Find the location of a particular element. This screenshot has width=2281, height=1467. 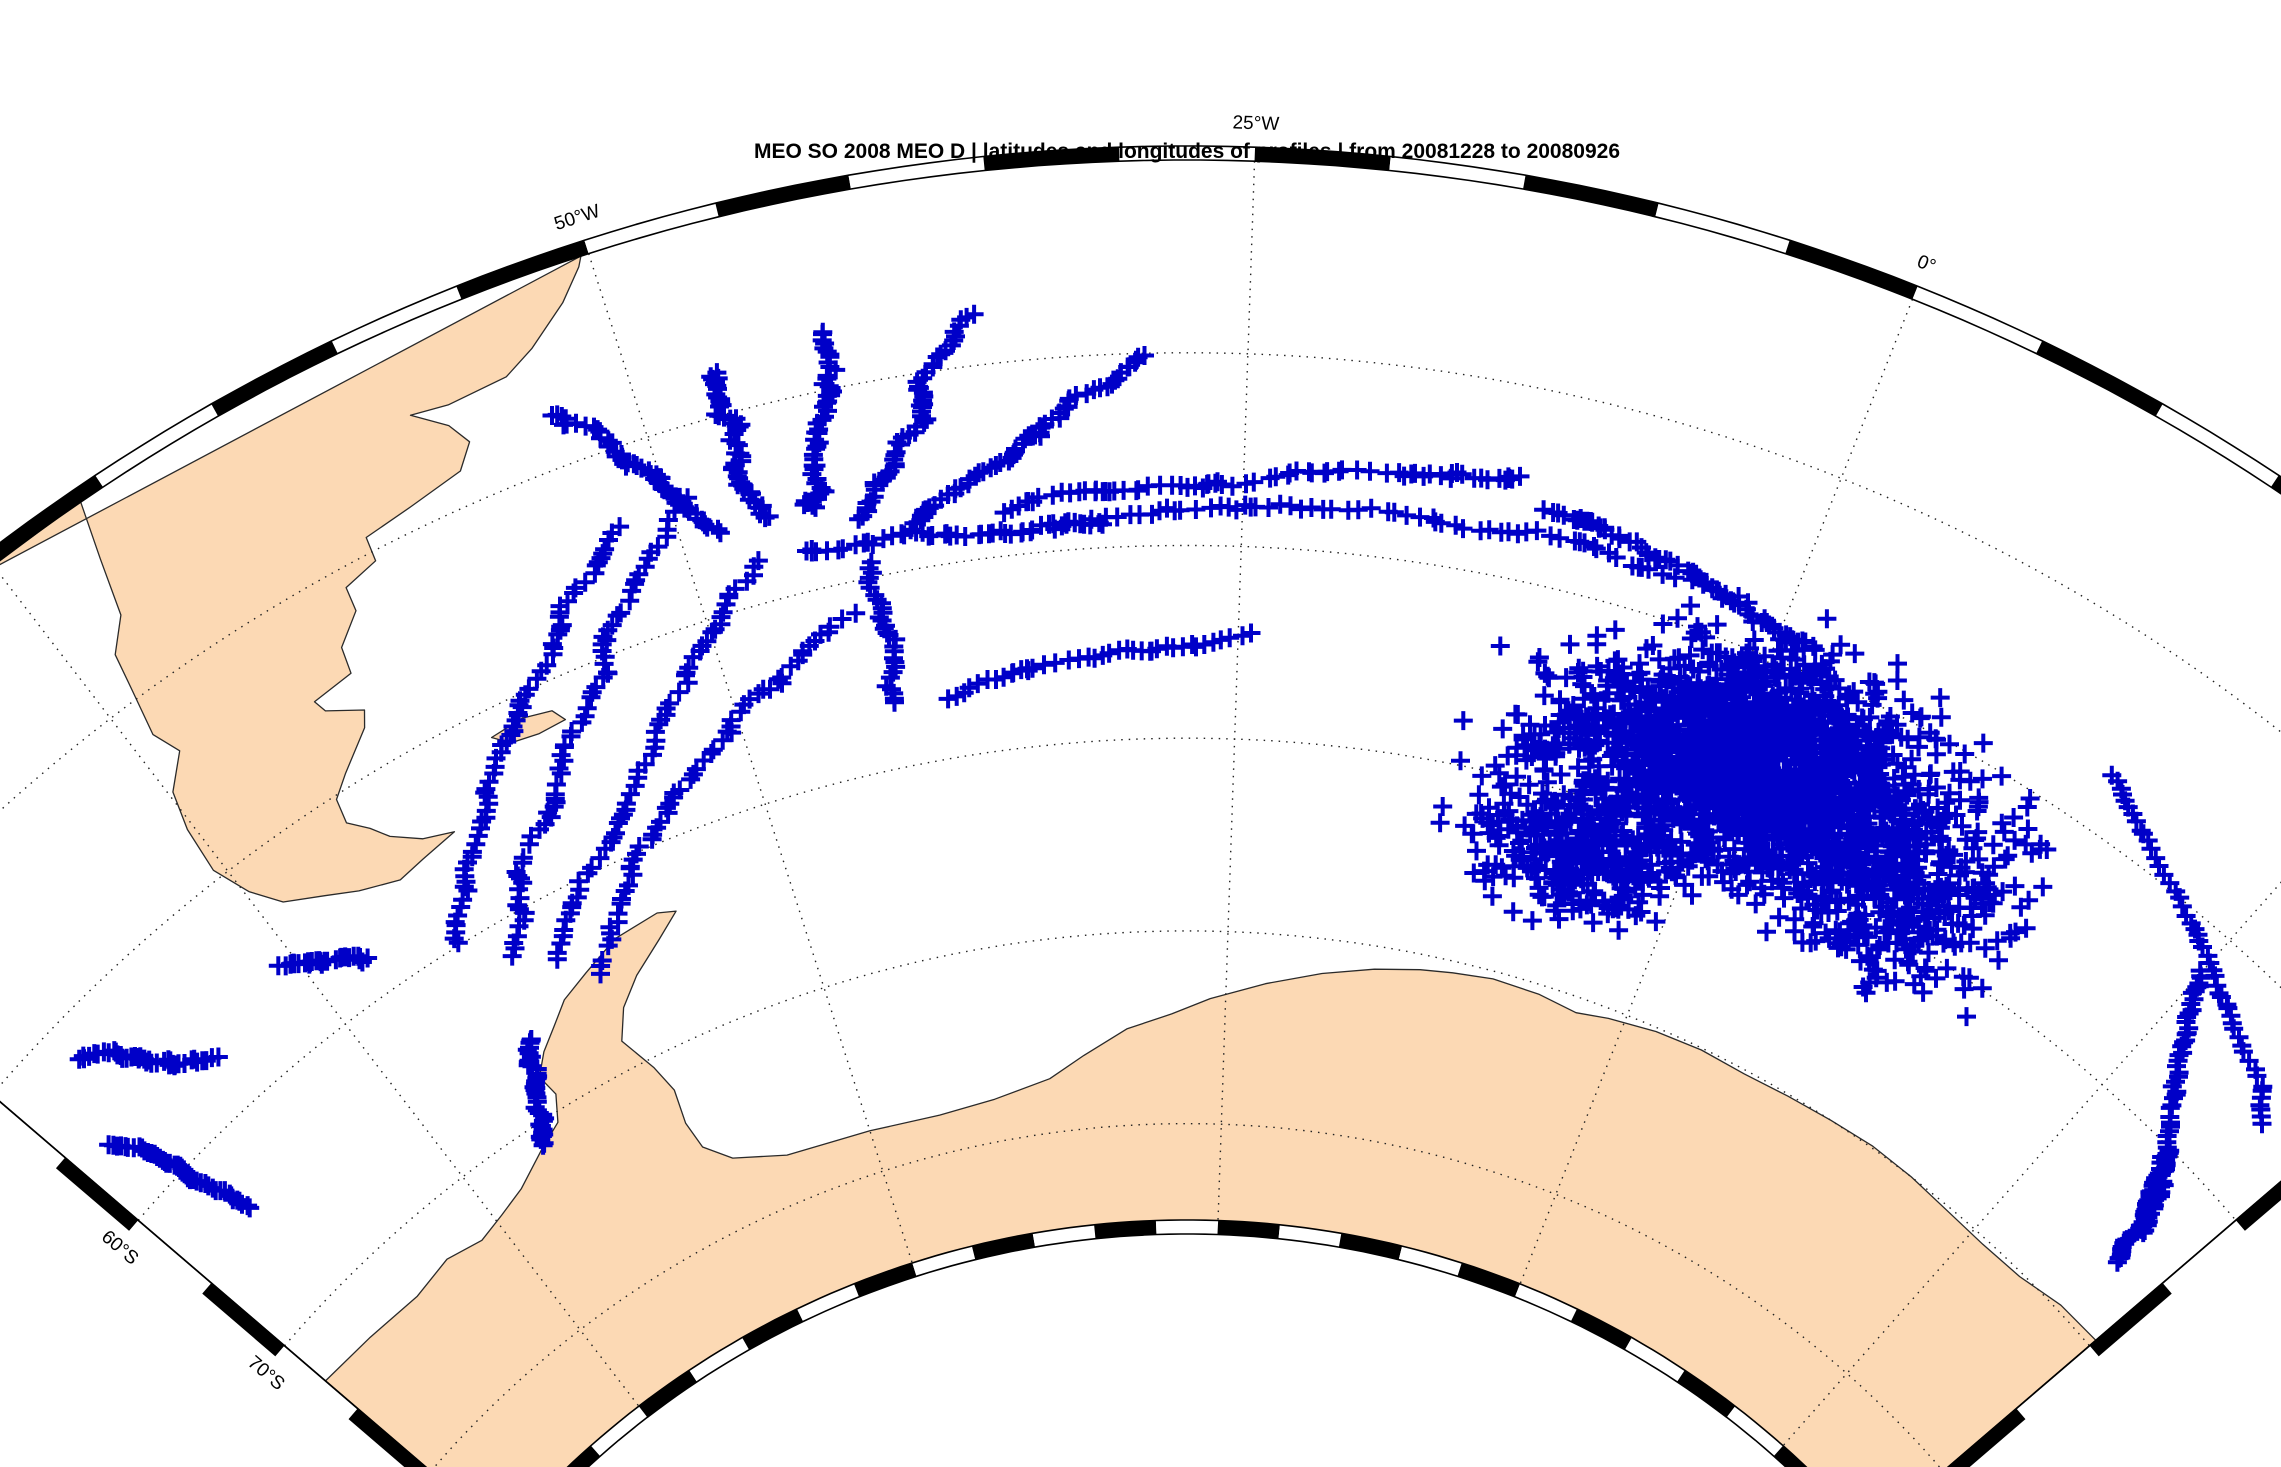

lon-label-25w: 25°W is located at coordinates (1255, 123).